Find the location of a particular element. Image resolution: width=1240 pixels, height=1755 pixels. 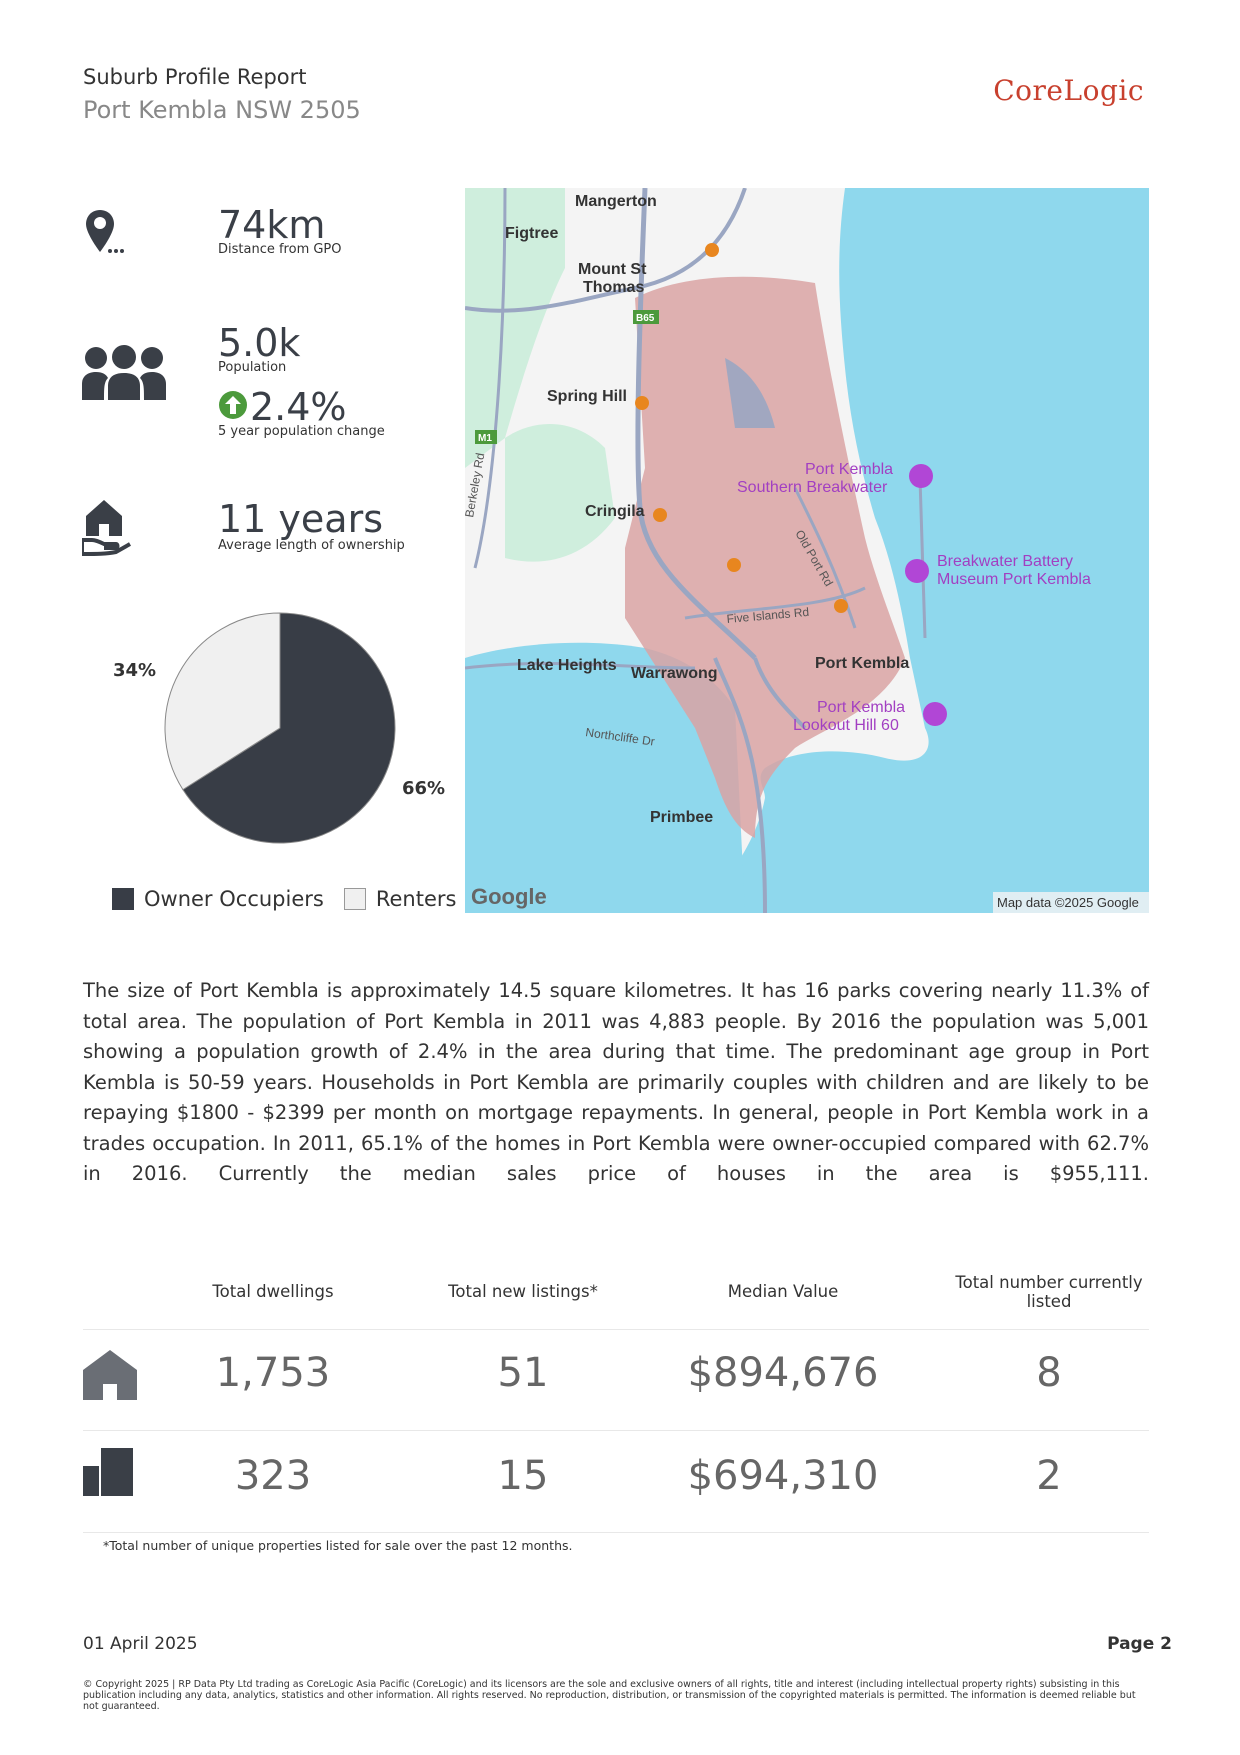

map-lake is located at coordinates (605, 777).